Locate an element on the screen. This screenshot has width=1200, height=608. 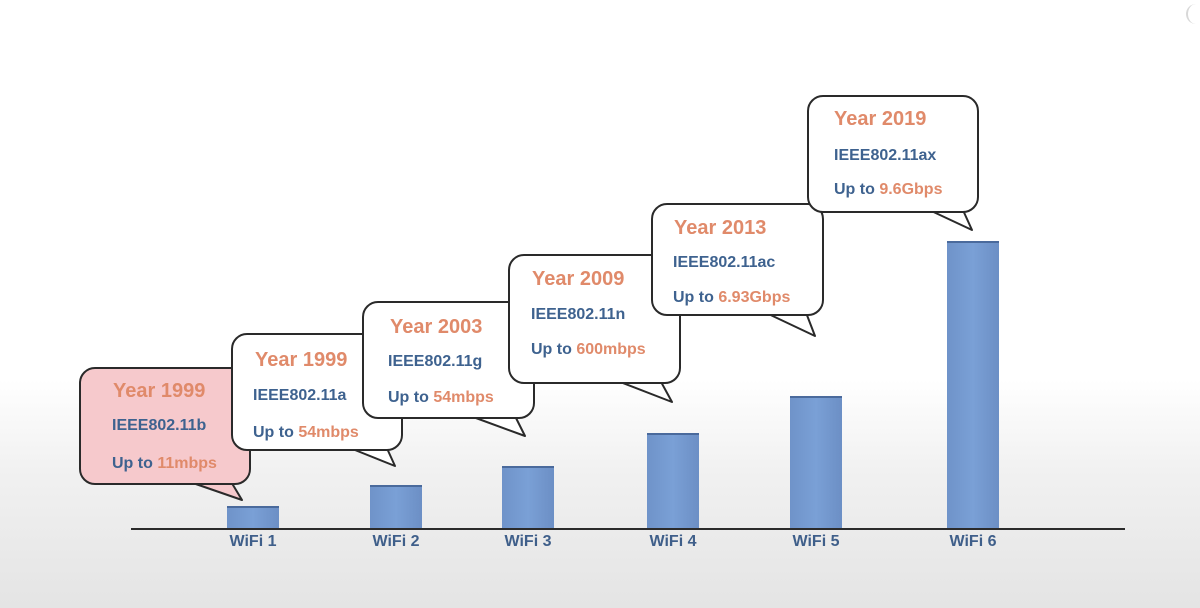
callout-year: Year 2013 is located at coordinates (720, 228).